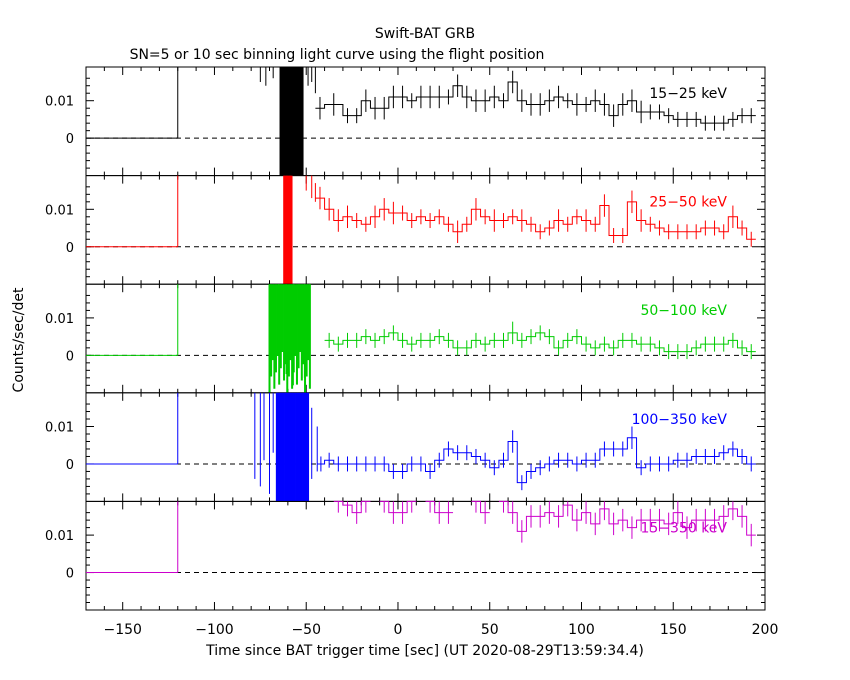 This screenshot has width=850, height=680. I want to click on panel-3: 0 0.01 50−100 keV, so click(405, 338).